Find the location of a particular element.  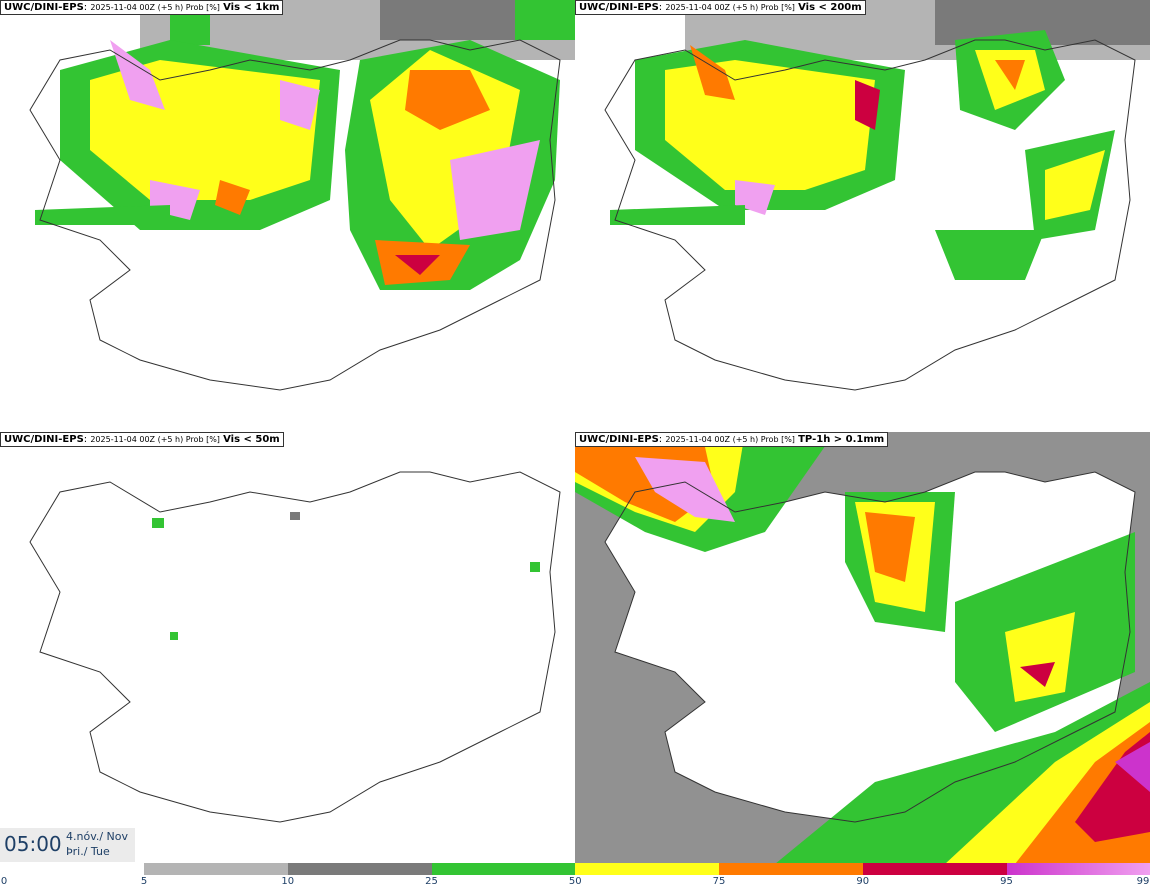

colorbar-tick-label: 0 is located at coordinates (4, 881).